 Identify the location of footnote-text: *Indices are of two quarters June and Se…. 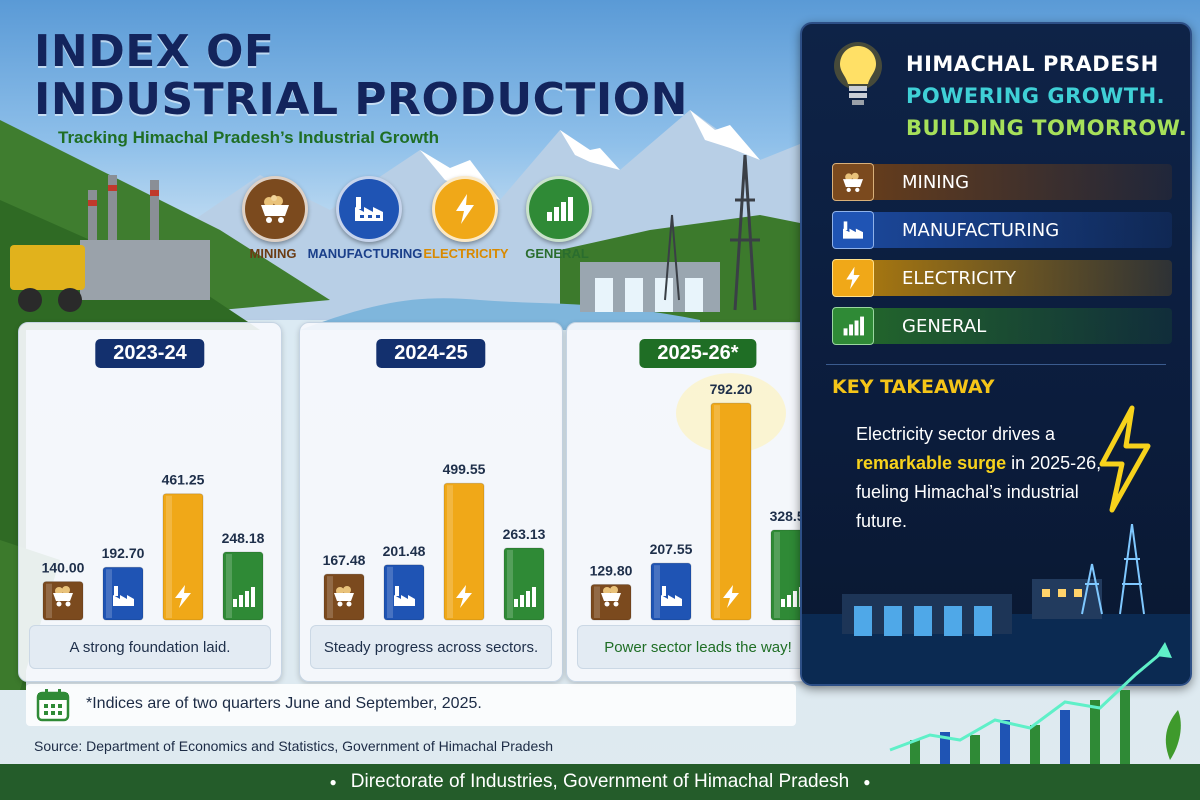
(284, 703).